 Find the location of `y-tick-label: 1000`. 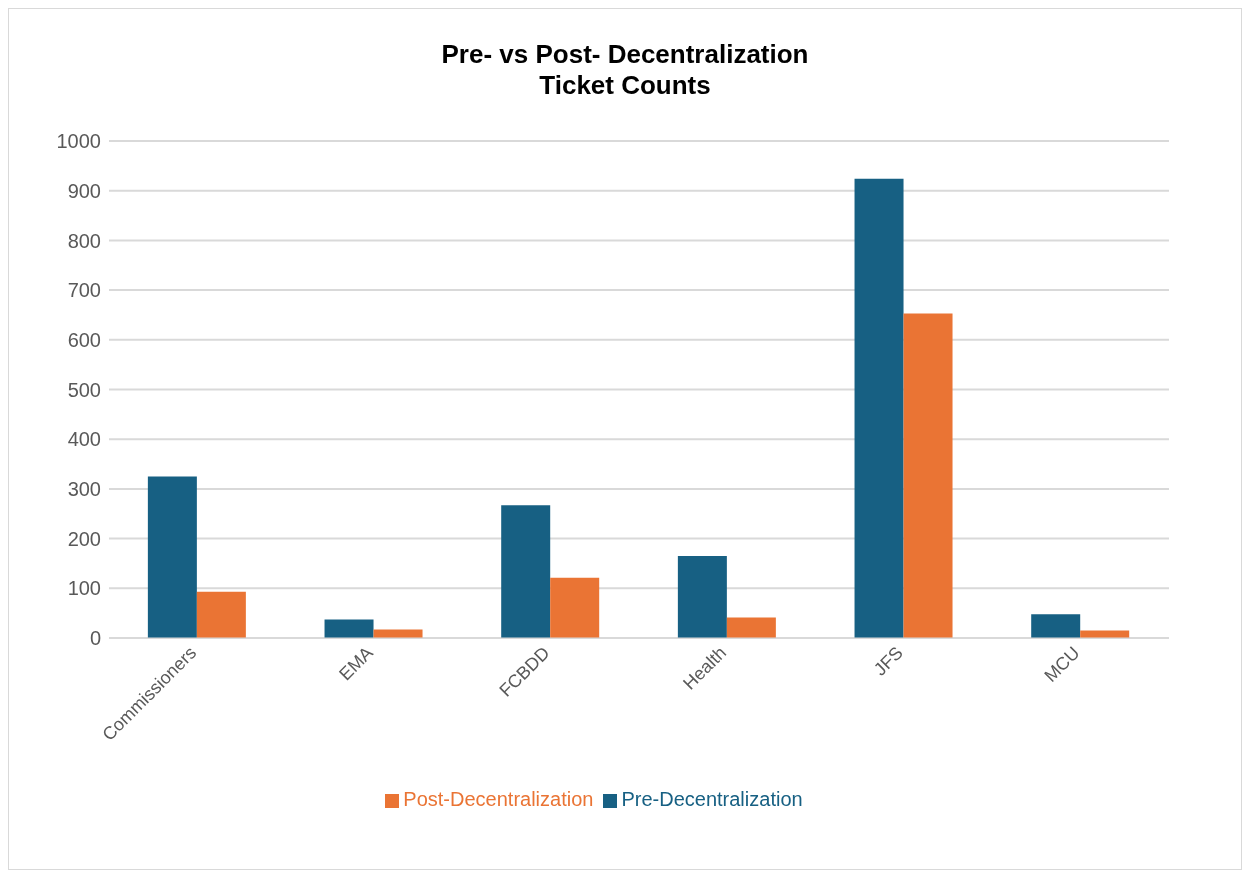

y-tick-label: 1000 is located at coordinates (78, 141).